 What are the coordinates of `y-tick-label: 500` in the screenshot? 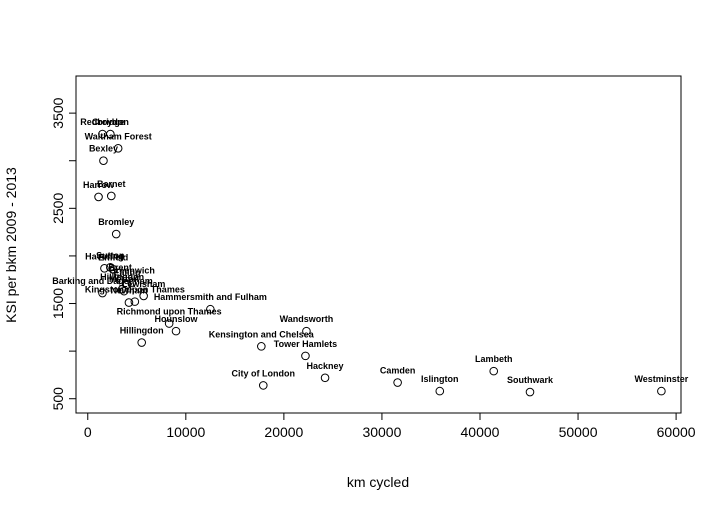 It's located at (58, 399).